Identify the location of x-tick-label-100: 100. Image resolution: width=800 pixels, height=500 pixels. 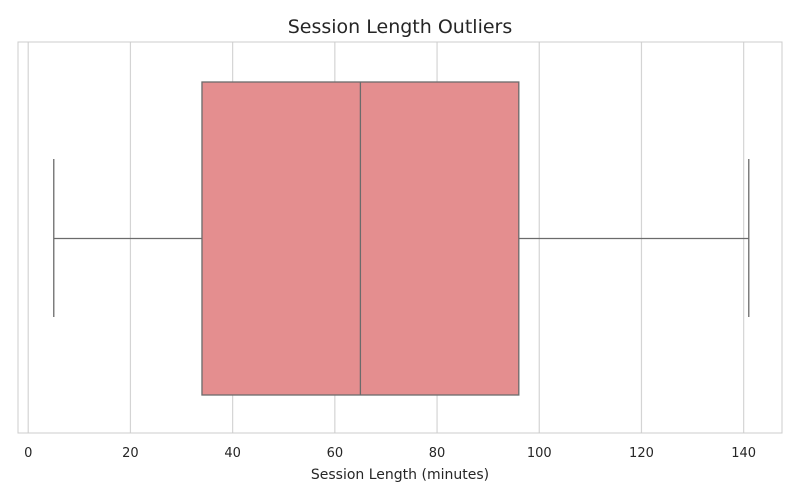
(539, 453).